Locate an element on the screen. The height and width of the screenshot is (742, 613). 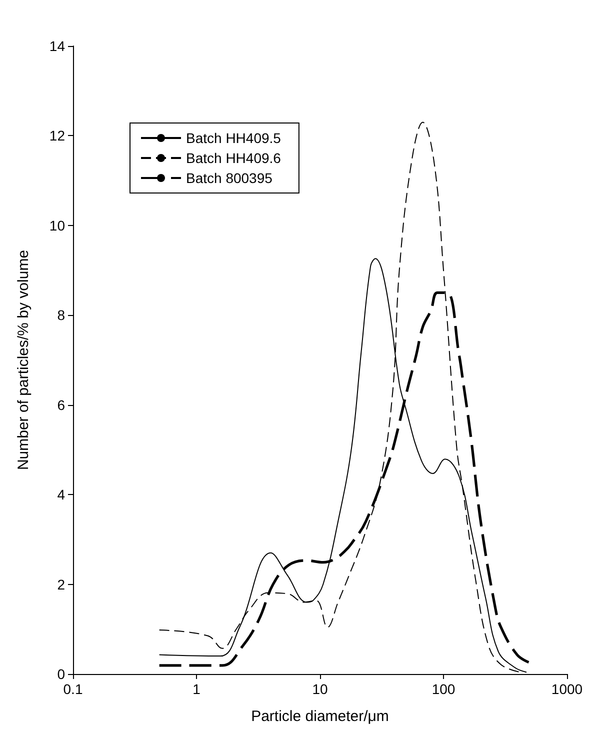
y-tick-label: 6 is located at coordinates (61, 404).